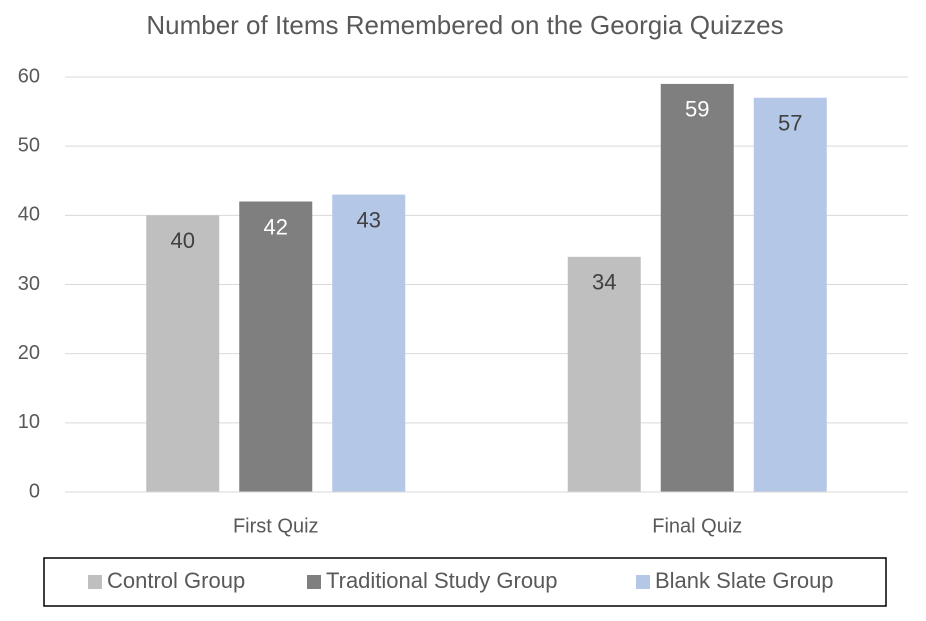 The height and width of the screenshot is (621, 926). I want to click on data-label: 59, so click(697, 109).